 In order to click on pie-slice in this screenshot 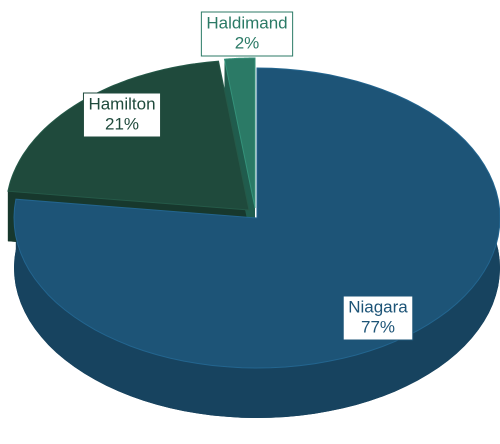, I will do `click(239, 133)`.